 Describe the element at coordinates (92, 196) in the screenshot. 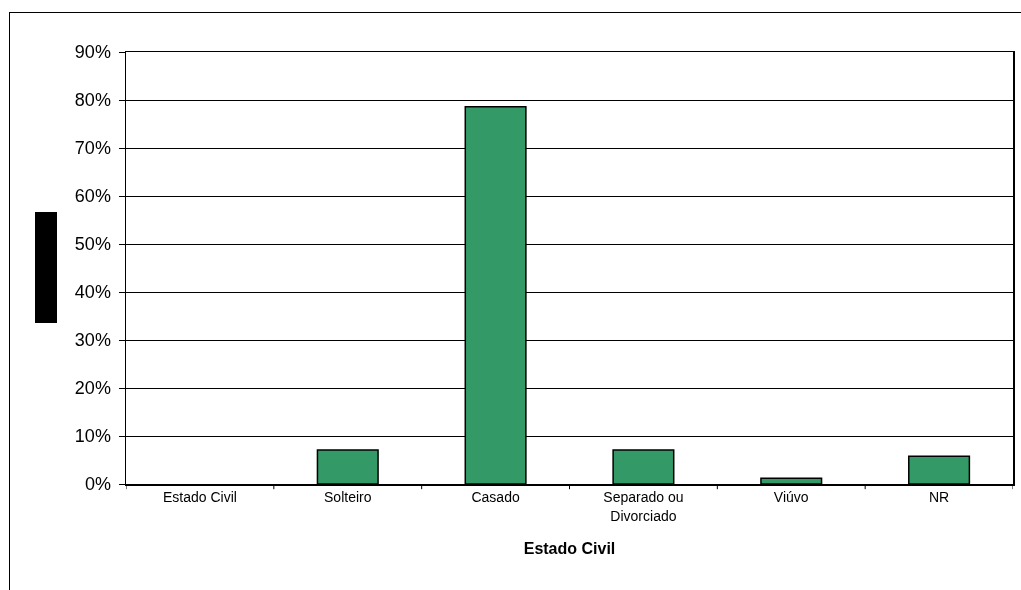

I see `y-tick-label: 60%` at that location.